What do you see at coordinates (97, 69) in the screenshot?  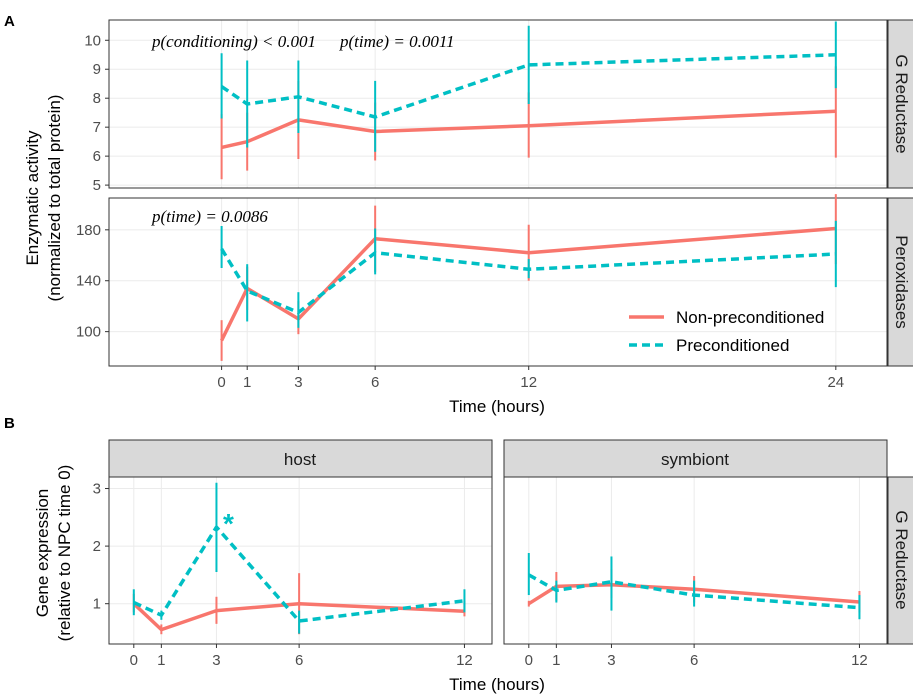 I see `y-tick-label: 9` at bounding box center [97, 69].